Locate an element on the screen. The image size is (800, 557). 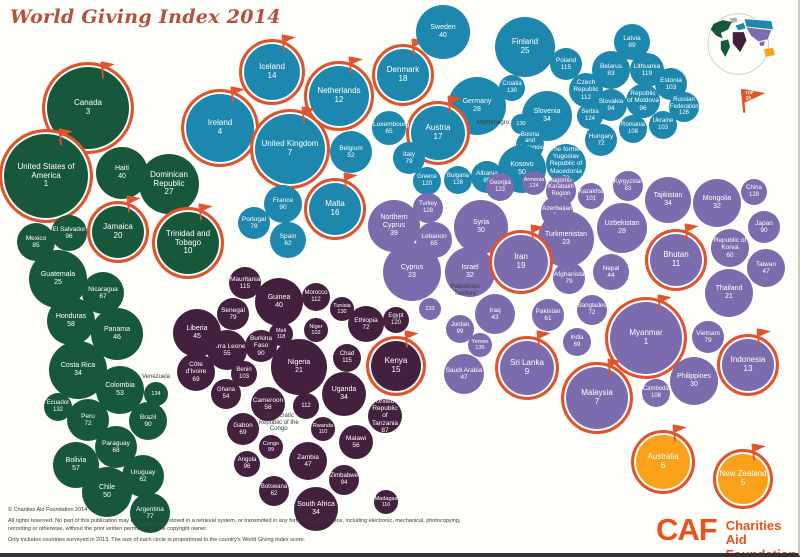
bubble-hungary: Hungary 72 is located at coordinates (601, 140).